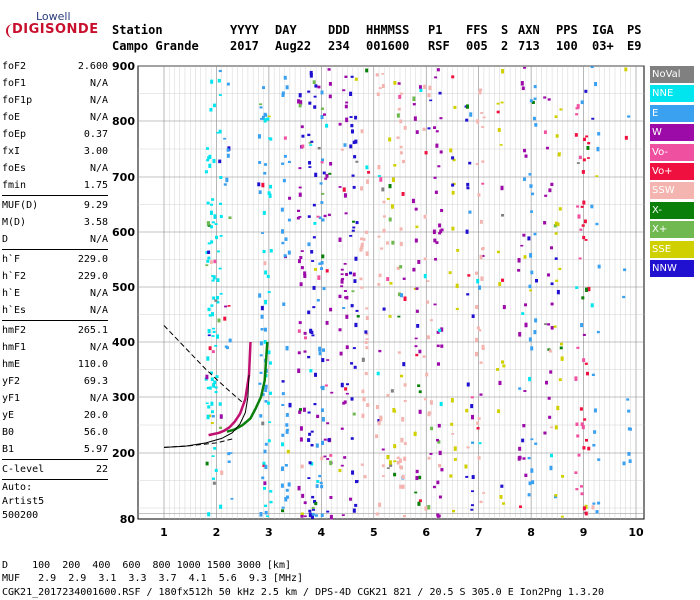 The width and height of the screenshot is (700, 600). I want to click on param-row: C-level 22, so click(55, 469).